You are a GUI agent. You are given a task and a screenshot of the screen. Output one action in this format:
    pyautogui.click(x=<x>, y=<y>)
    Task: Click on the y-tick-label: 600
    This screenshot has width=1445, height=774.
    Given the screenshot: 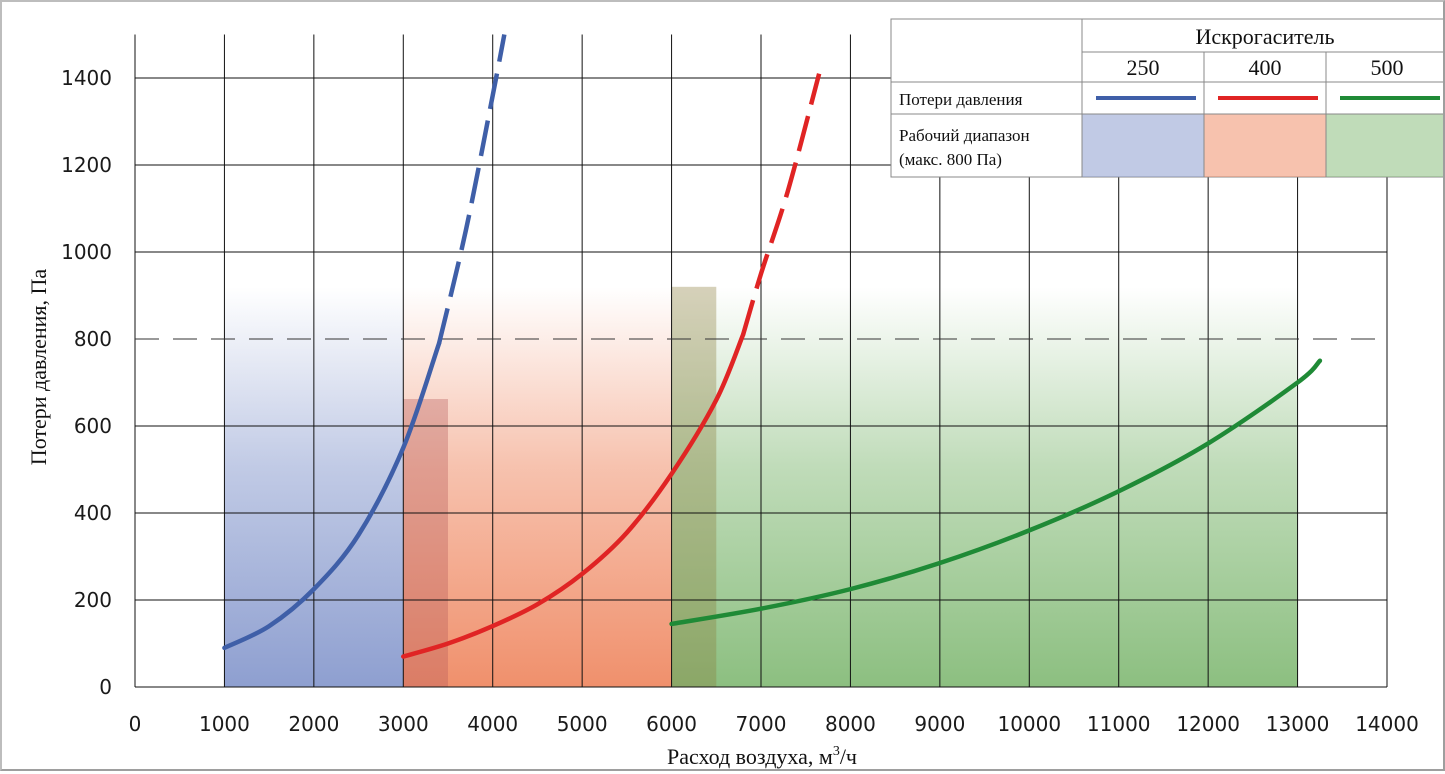 What is the action you would take?
    pyautogui.click(x=93, y=426)
    